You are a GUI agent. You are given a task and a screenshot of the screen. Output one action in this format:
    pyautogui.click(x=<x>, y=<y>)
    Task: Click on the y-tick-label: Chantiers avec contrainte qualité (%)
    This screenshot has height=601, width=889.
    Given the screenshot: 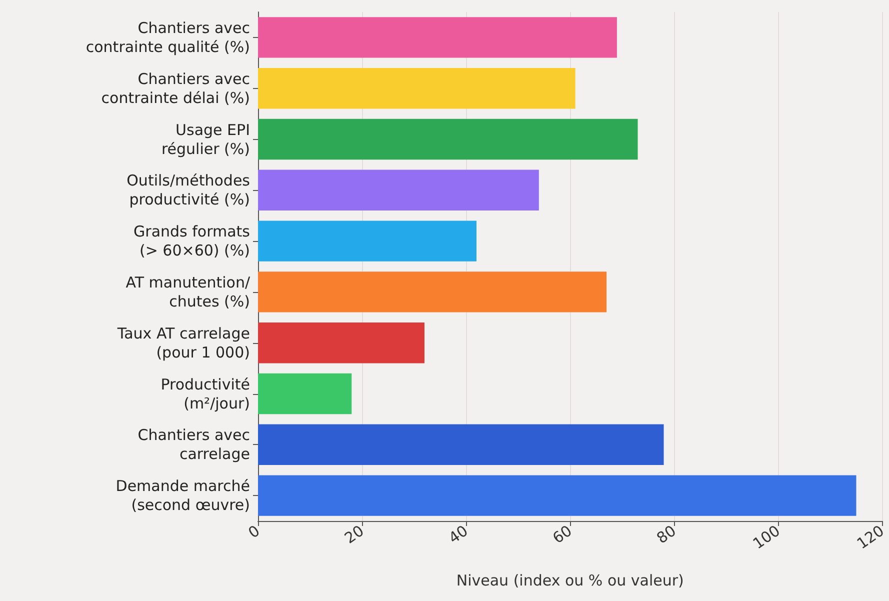 What is the action you would take?
    pyautogui.click(x=168, y=37)
    